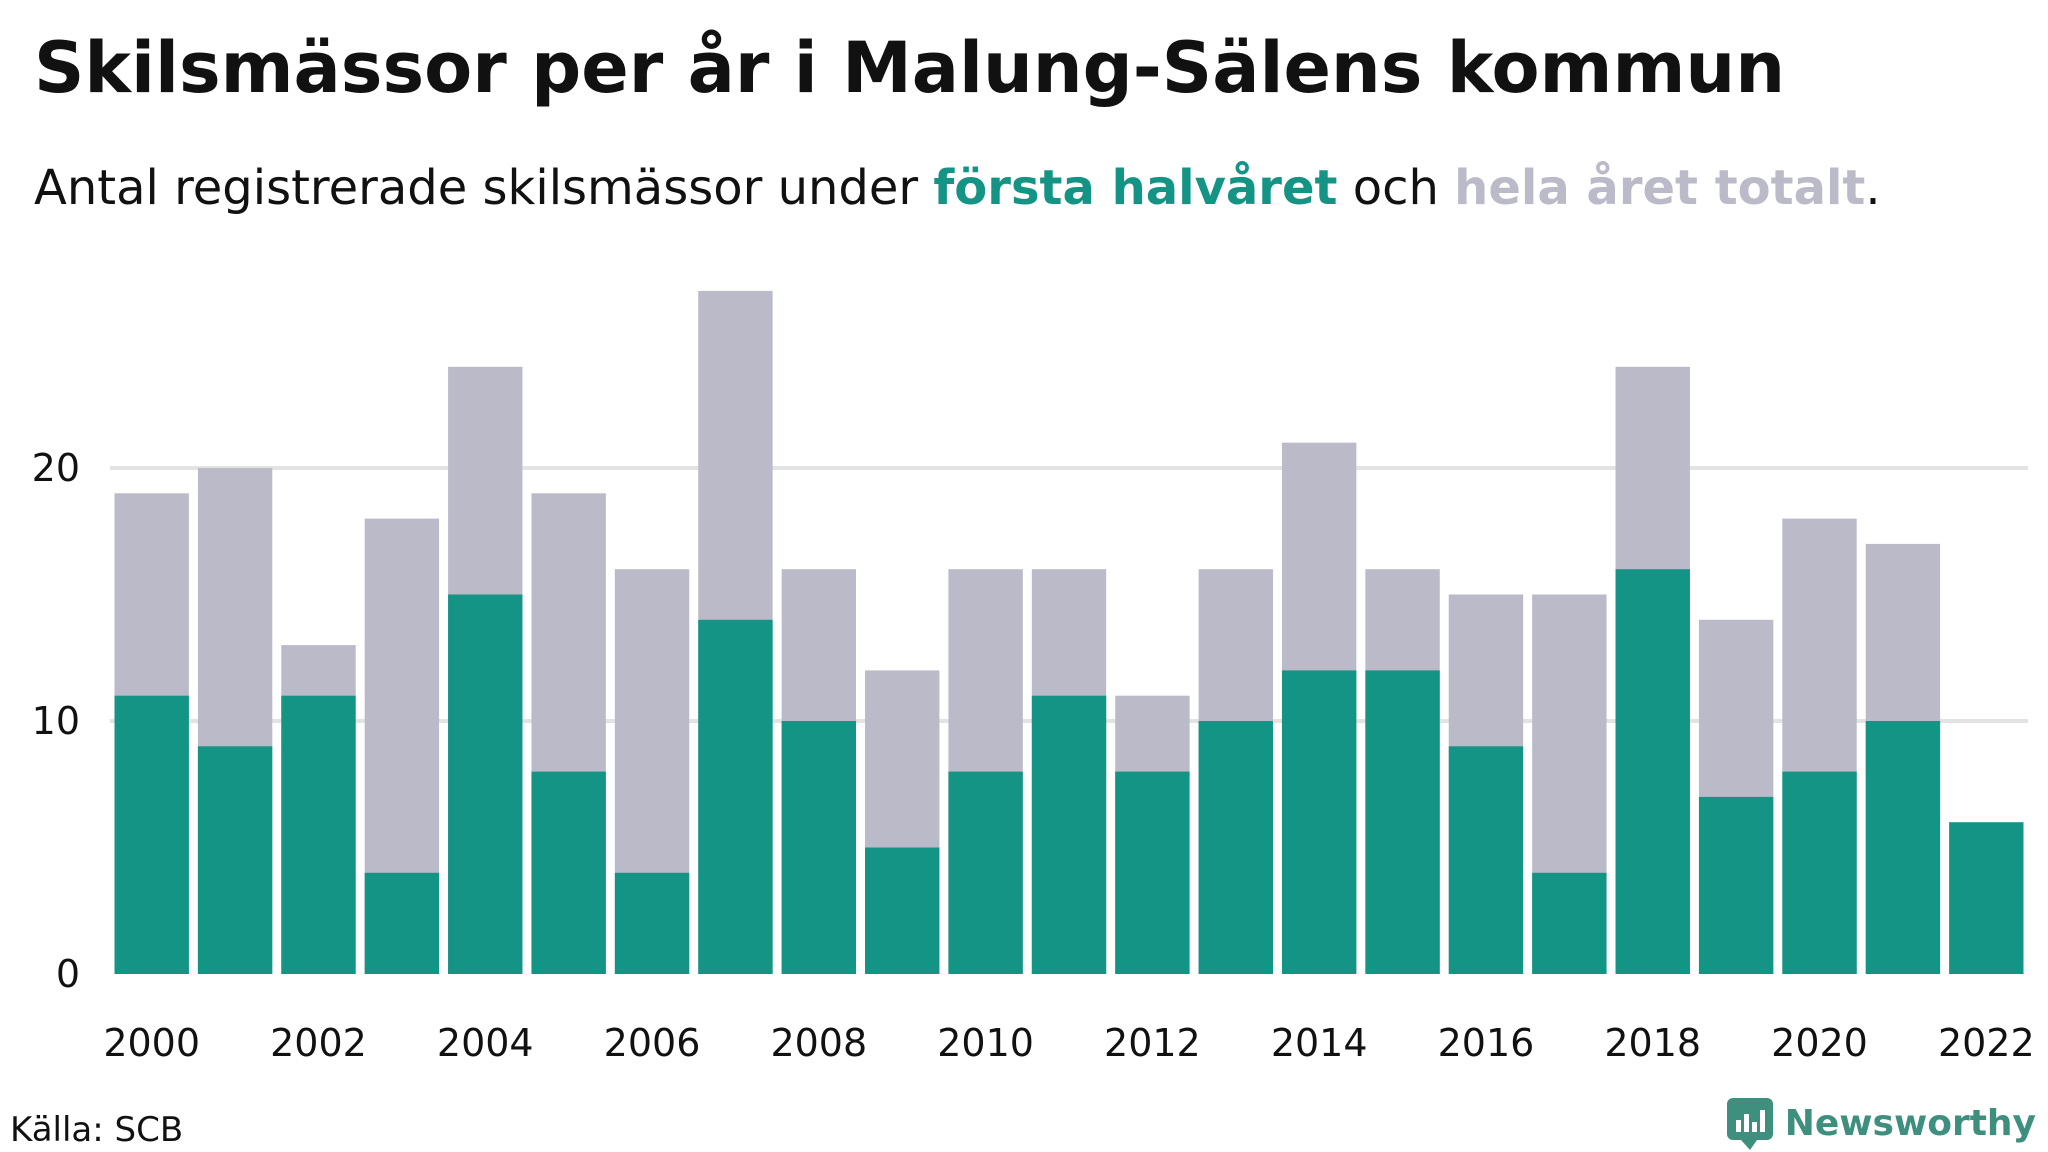 The image size is (2048, 1152). Describe the element at coordinates (735, 796) in the screenshot. I see `bar-first-half-2007` at that location.